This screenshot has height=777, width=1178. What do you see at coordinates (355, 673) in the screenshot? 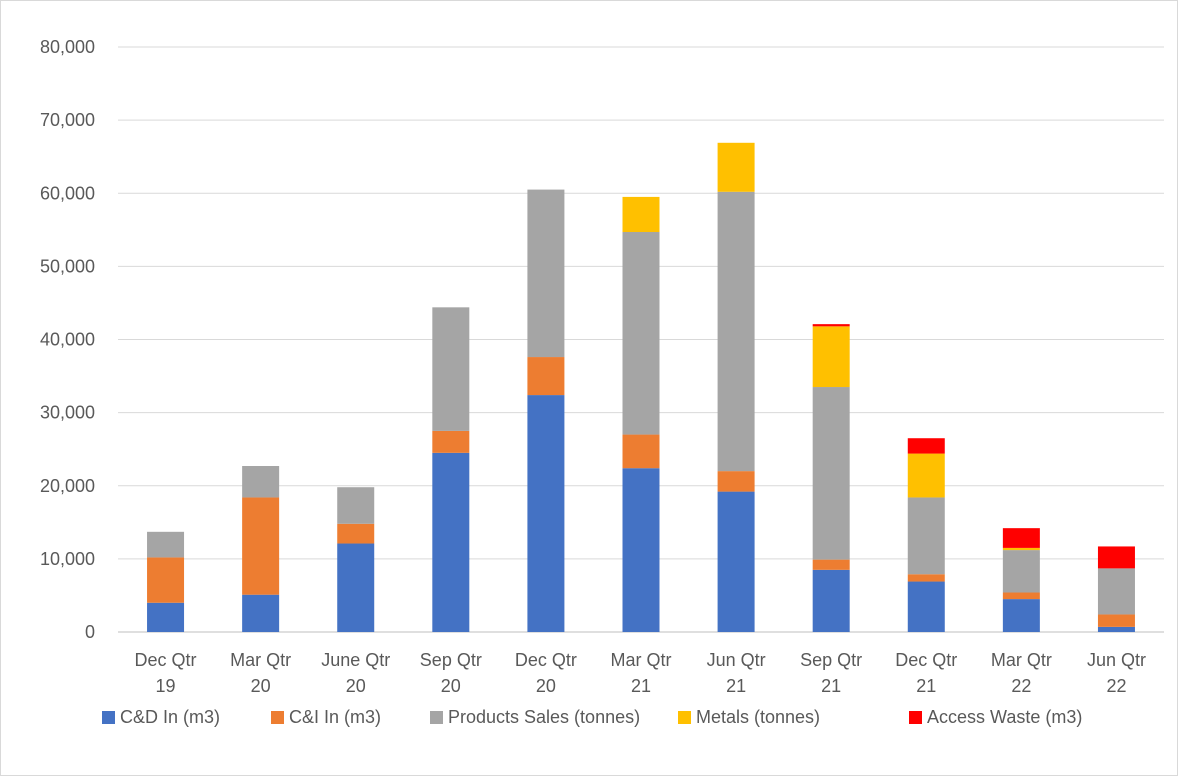
I see `x-tick-label: June Qtr 20` at bounding box center [355, 673].